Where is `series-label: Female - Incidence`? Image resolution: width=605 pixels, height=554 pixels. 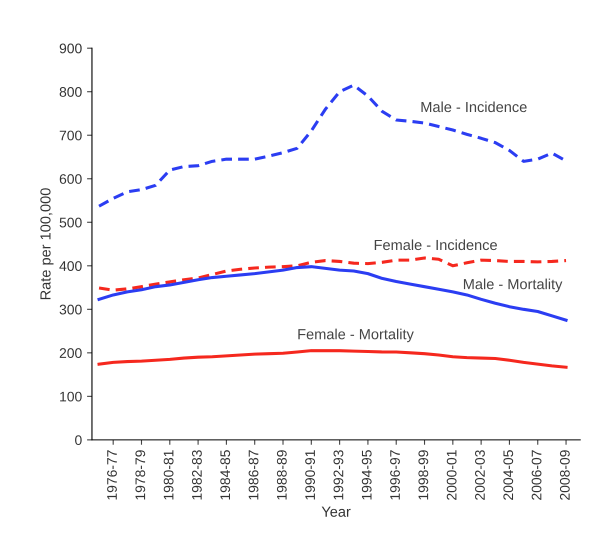 series-label: Female - Incidence is located at coordinates (435, 244).